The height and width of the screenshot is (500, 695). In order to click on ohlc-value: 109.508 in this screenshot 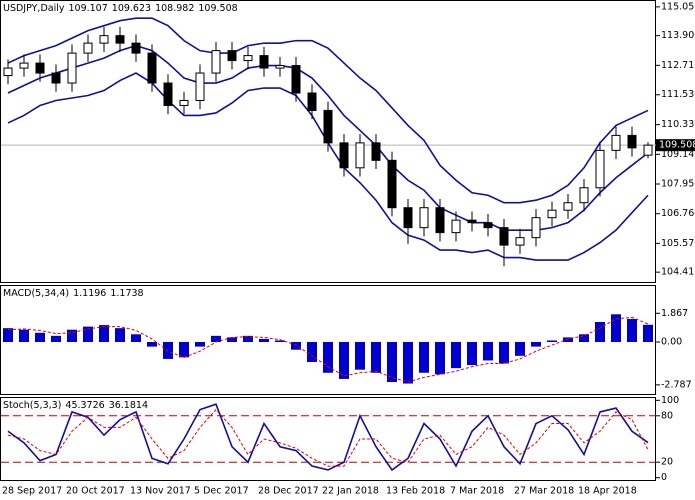, I will do `click(217, 8)`.